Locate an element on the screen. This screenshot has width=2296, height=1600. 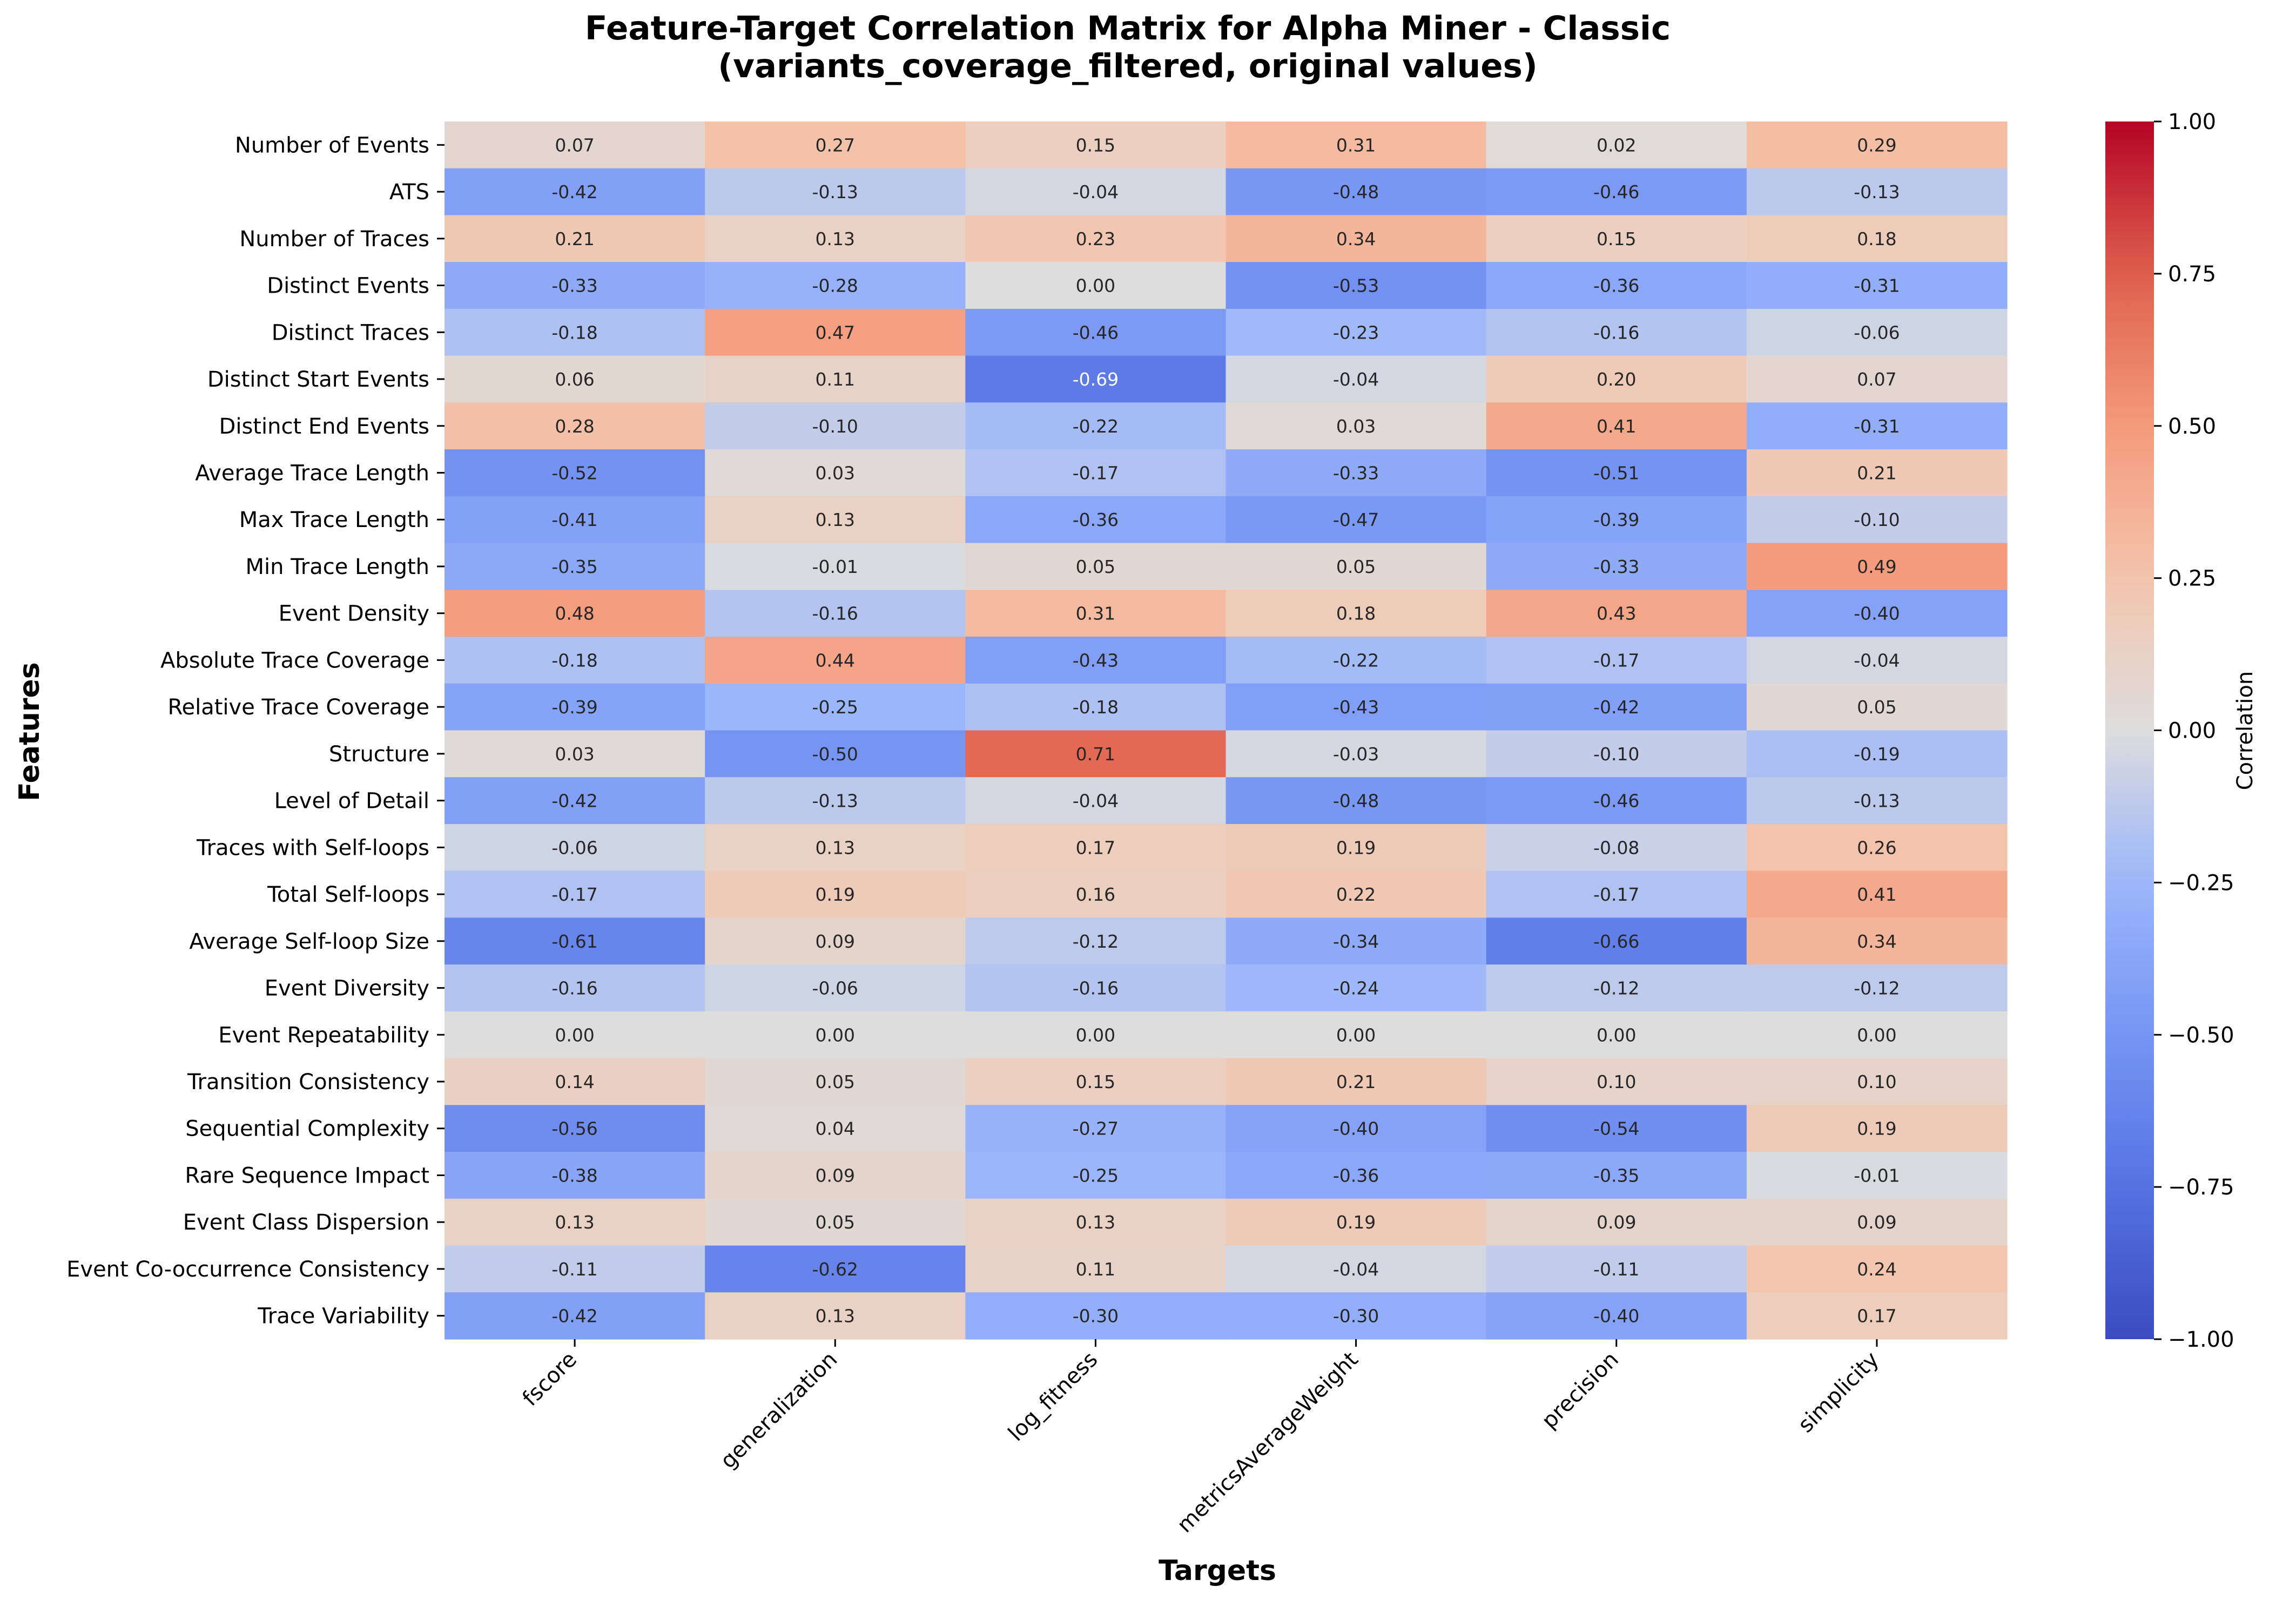
y-tick-label: Absolute Trace Coverage is located at coordinates (294, 660).